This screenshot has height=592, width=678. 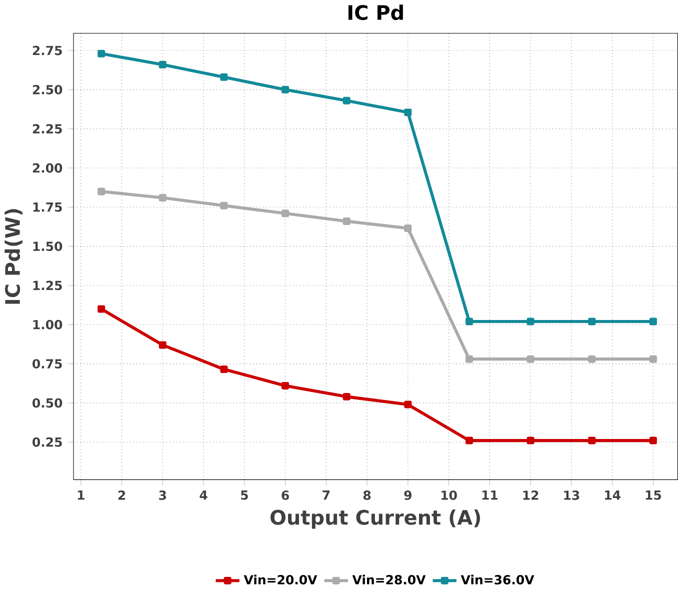 What do you see at coordinates (449, 495) in the screenshot?
I see `x-tick-label: 10` at bounding box center [449, 495].